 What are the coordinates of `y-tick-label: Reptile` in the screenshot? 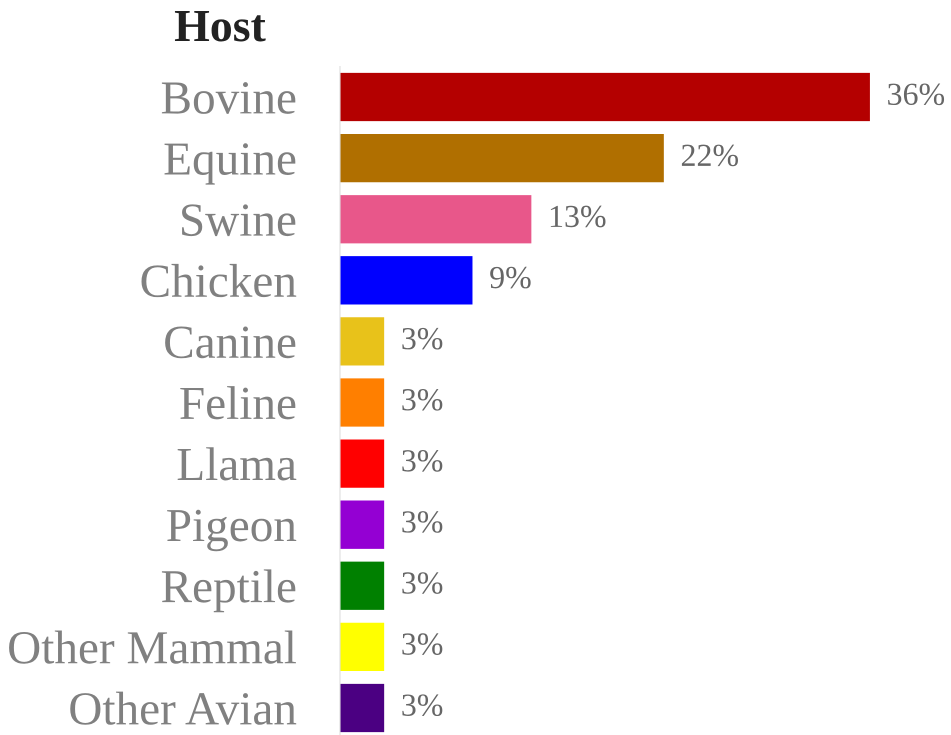 It's located at (229, 590).